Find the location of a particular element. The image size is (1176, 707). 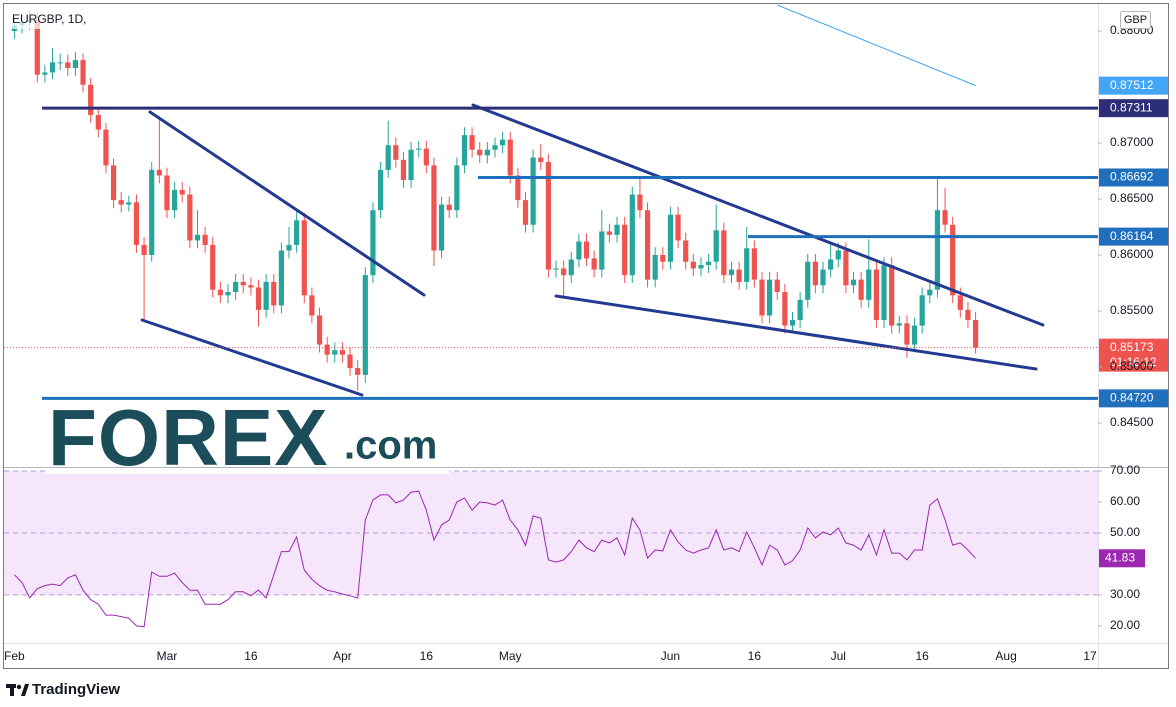

countdown: 01:16:12 is located at coordinates (1133, 362).